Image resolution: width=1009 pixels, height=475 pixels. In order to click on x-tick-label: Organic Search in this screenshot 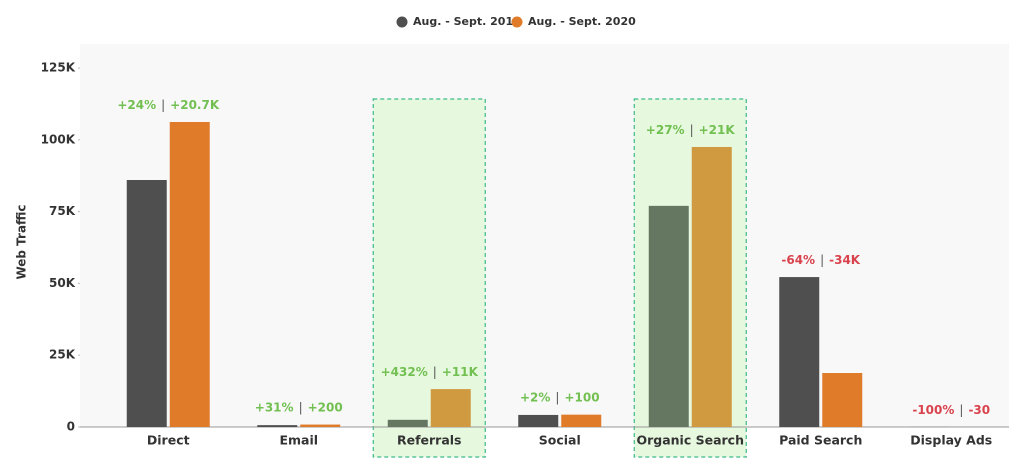, I will do `click(690, 440)`.